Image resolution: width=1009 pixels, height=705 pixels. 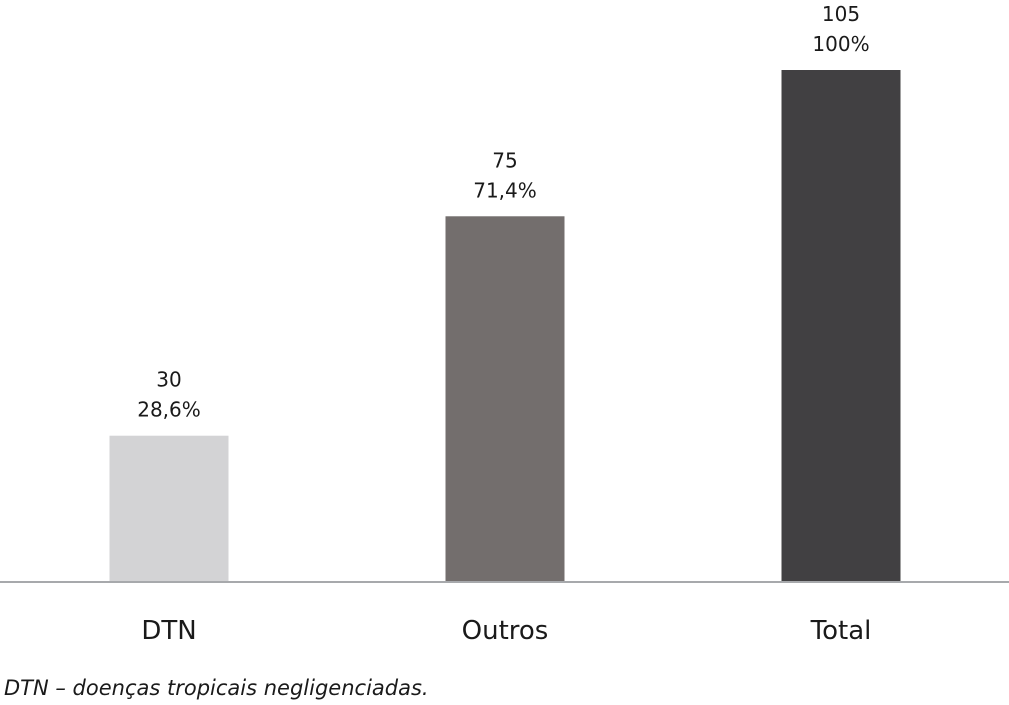 What do you see at coordinates (168, 380) in the screenshot?
I see `value-label-dtn: 30` at bounding box center [168, 380].